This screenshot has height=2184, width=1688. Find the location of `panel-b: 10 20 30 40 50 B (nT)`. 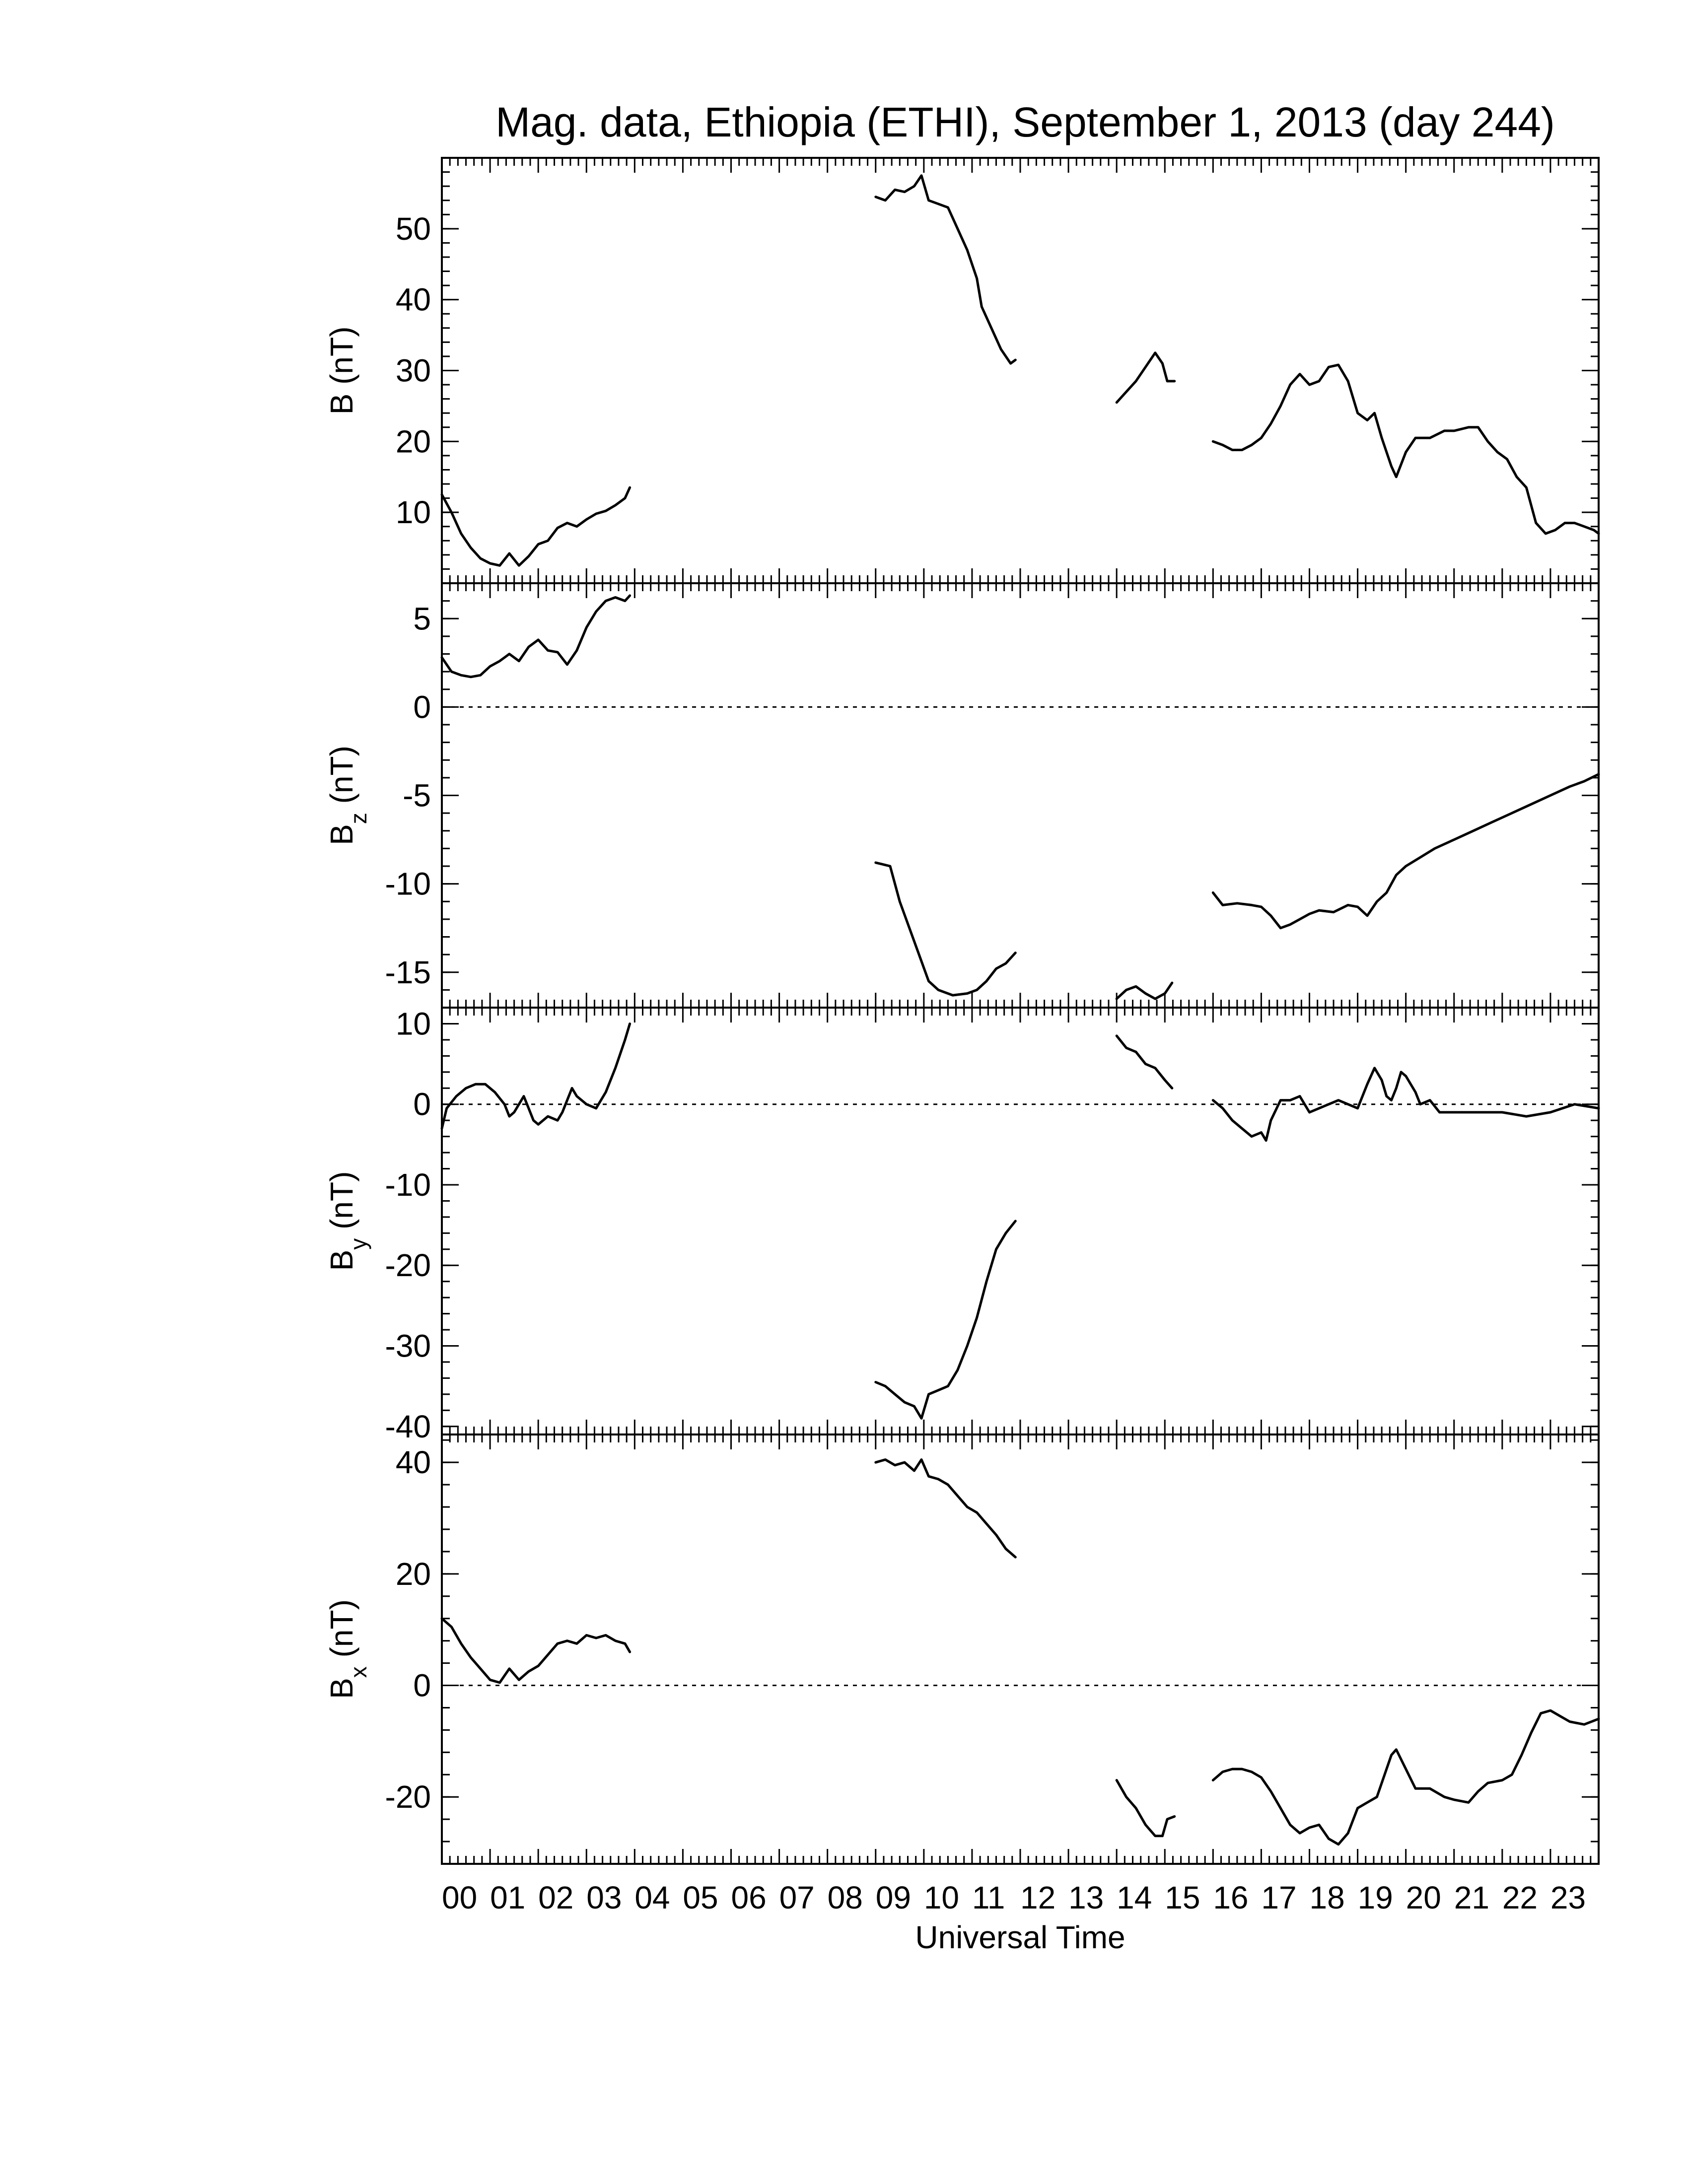

panel-b: 10 20 30 40 50 B (nT) is located at coordinates (962, 370).